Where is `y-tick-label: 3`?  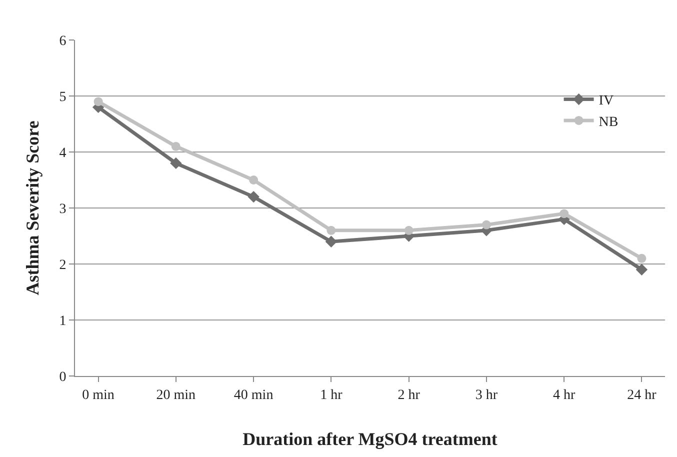
y-tick-label: 3 is located at coordinates (62, 209).